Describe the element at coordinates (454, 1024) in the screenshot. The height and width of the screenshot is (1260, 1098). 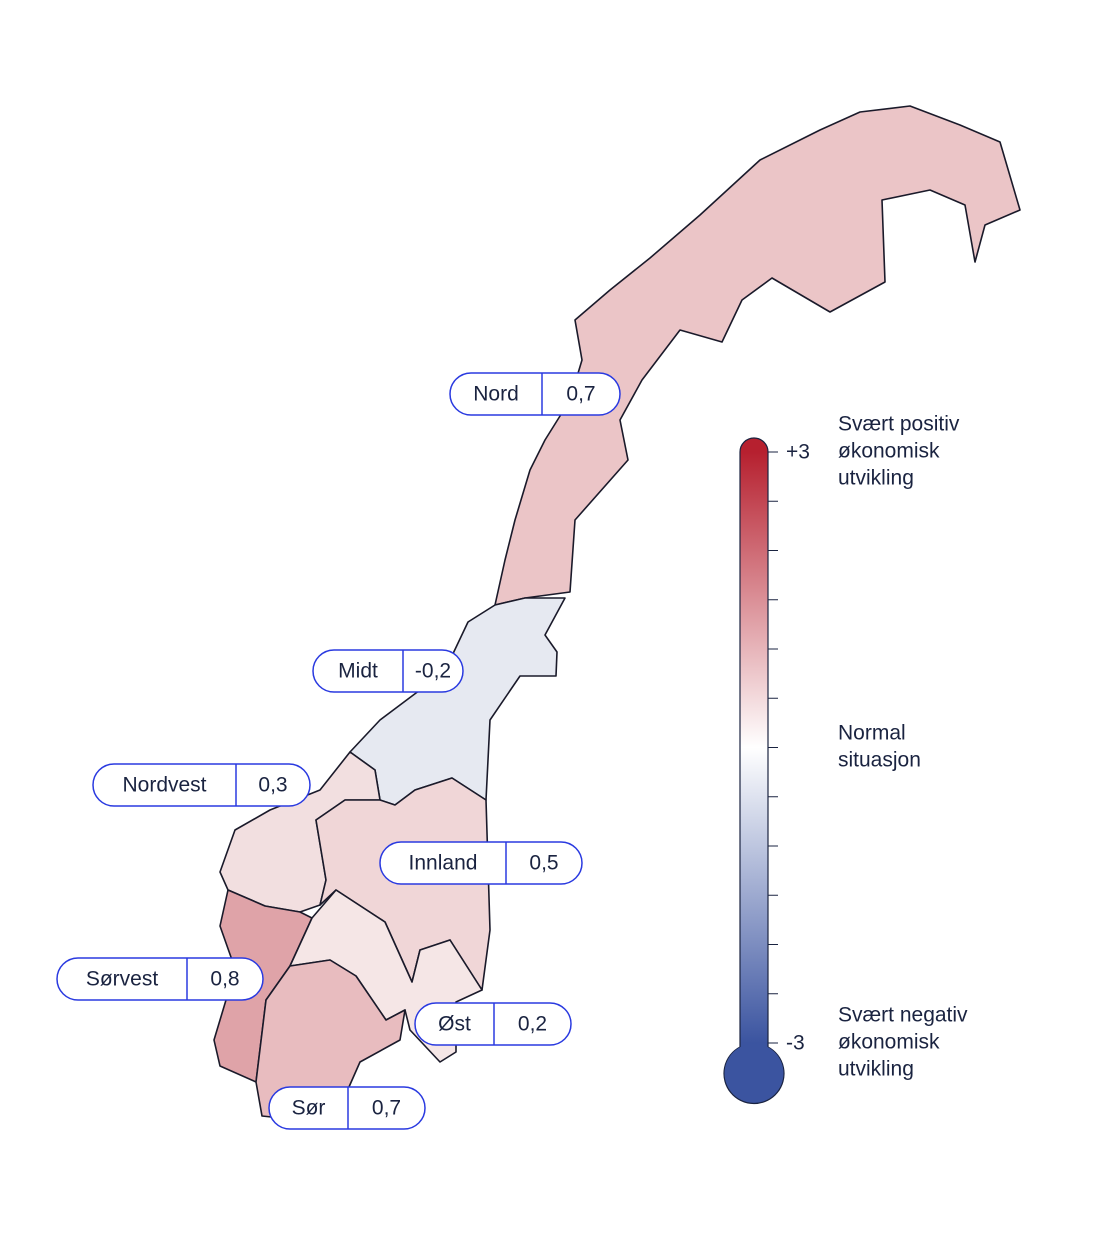
I see `region-name: Øst` at that location.